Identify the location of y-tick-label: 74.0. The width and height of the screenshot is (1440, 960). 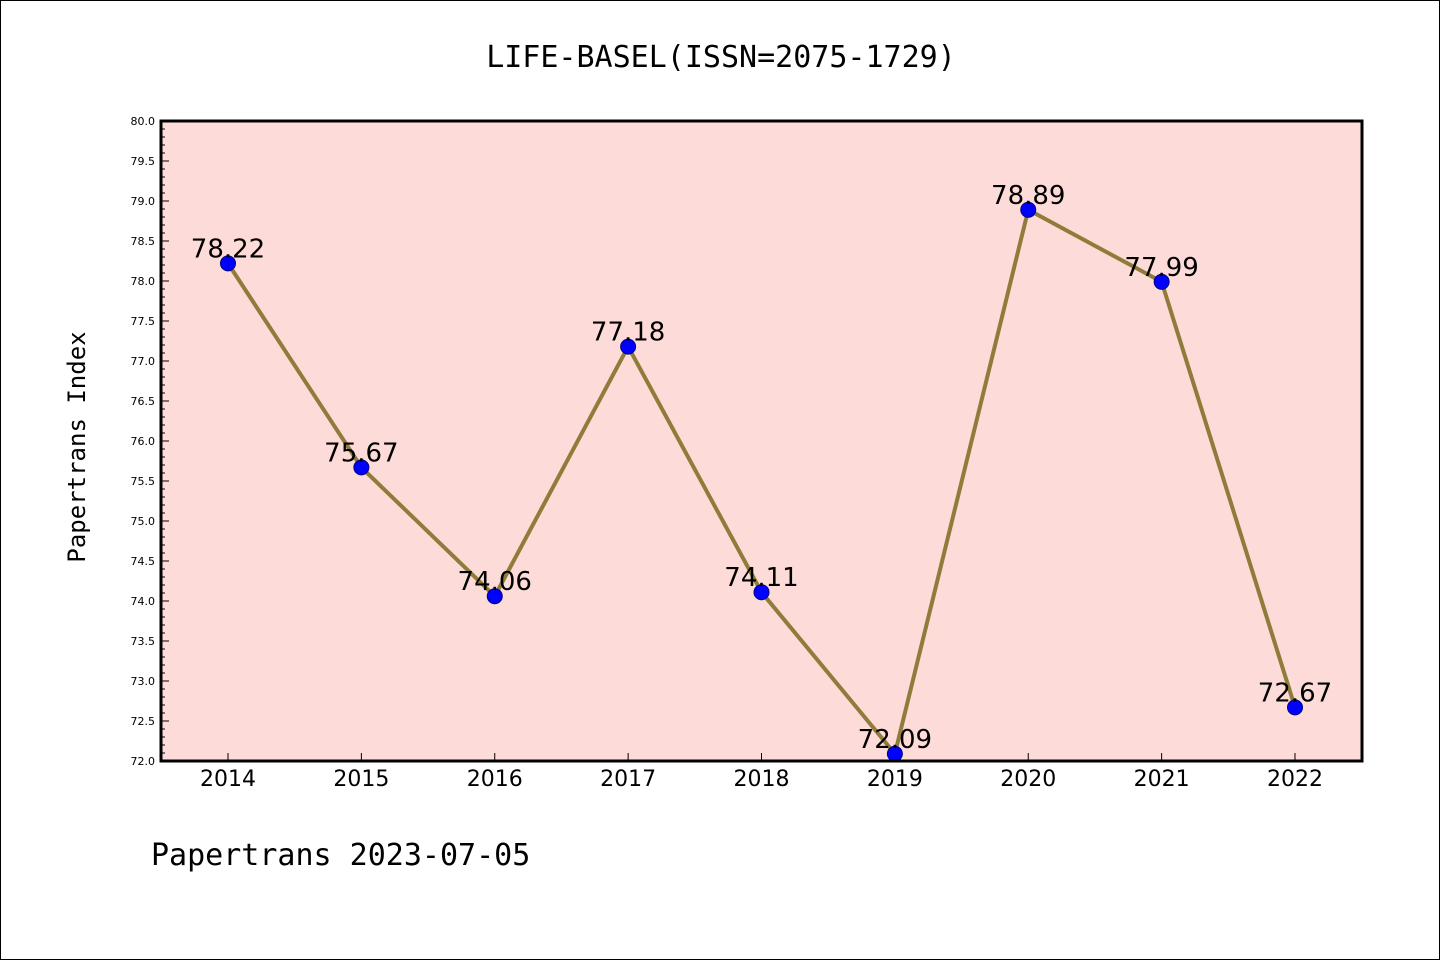
(143, 601).